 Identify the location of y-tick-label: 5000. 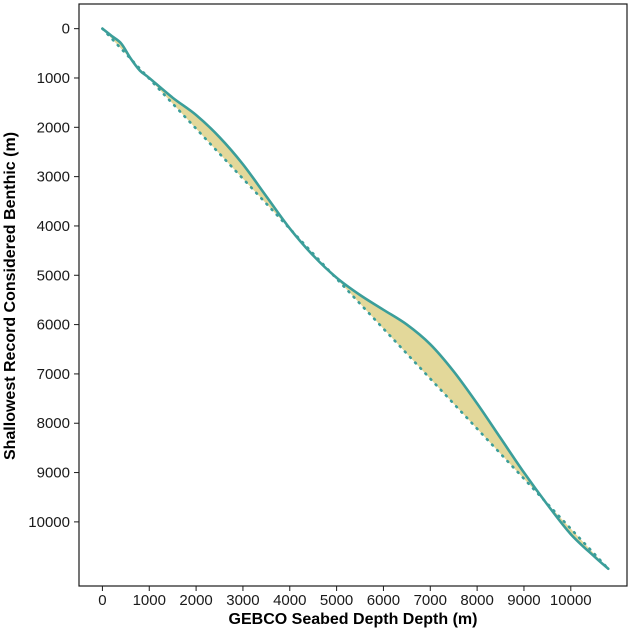
(53, 275).